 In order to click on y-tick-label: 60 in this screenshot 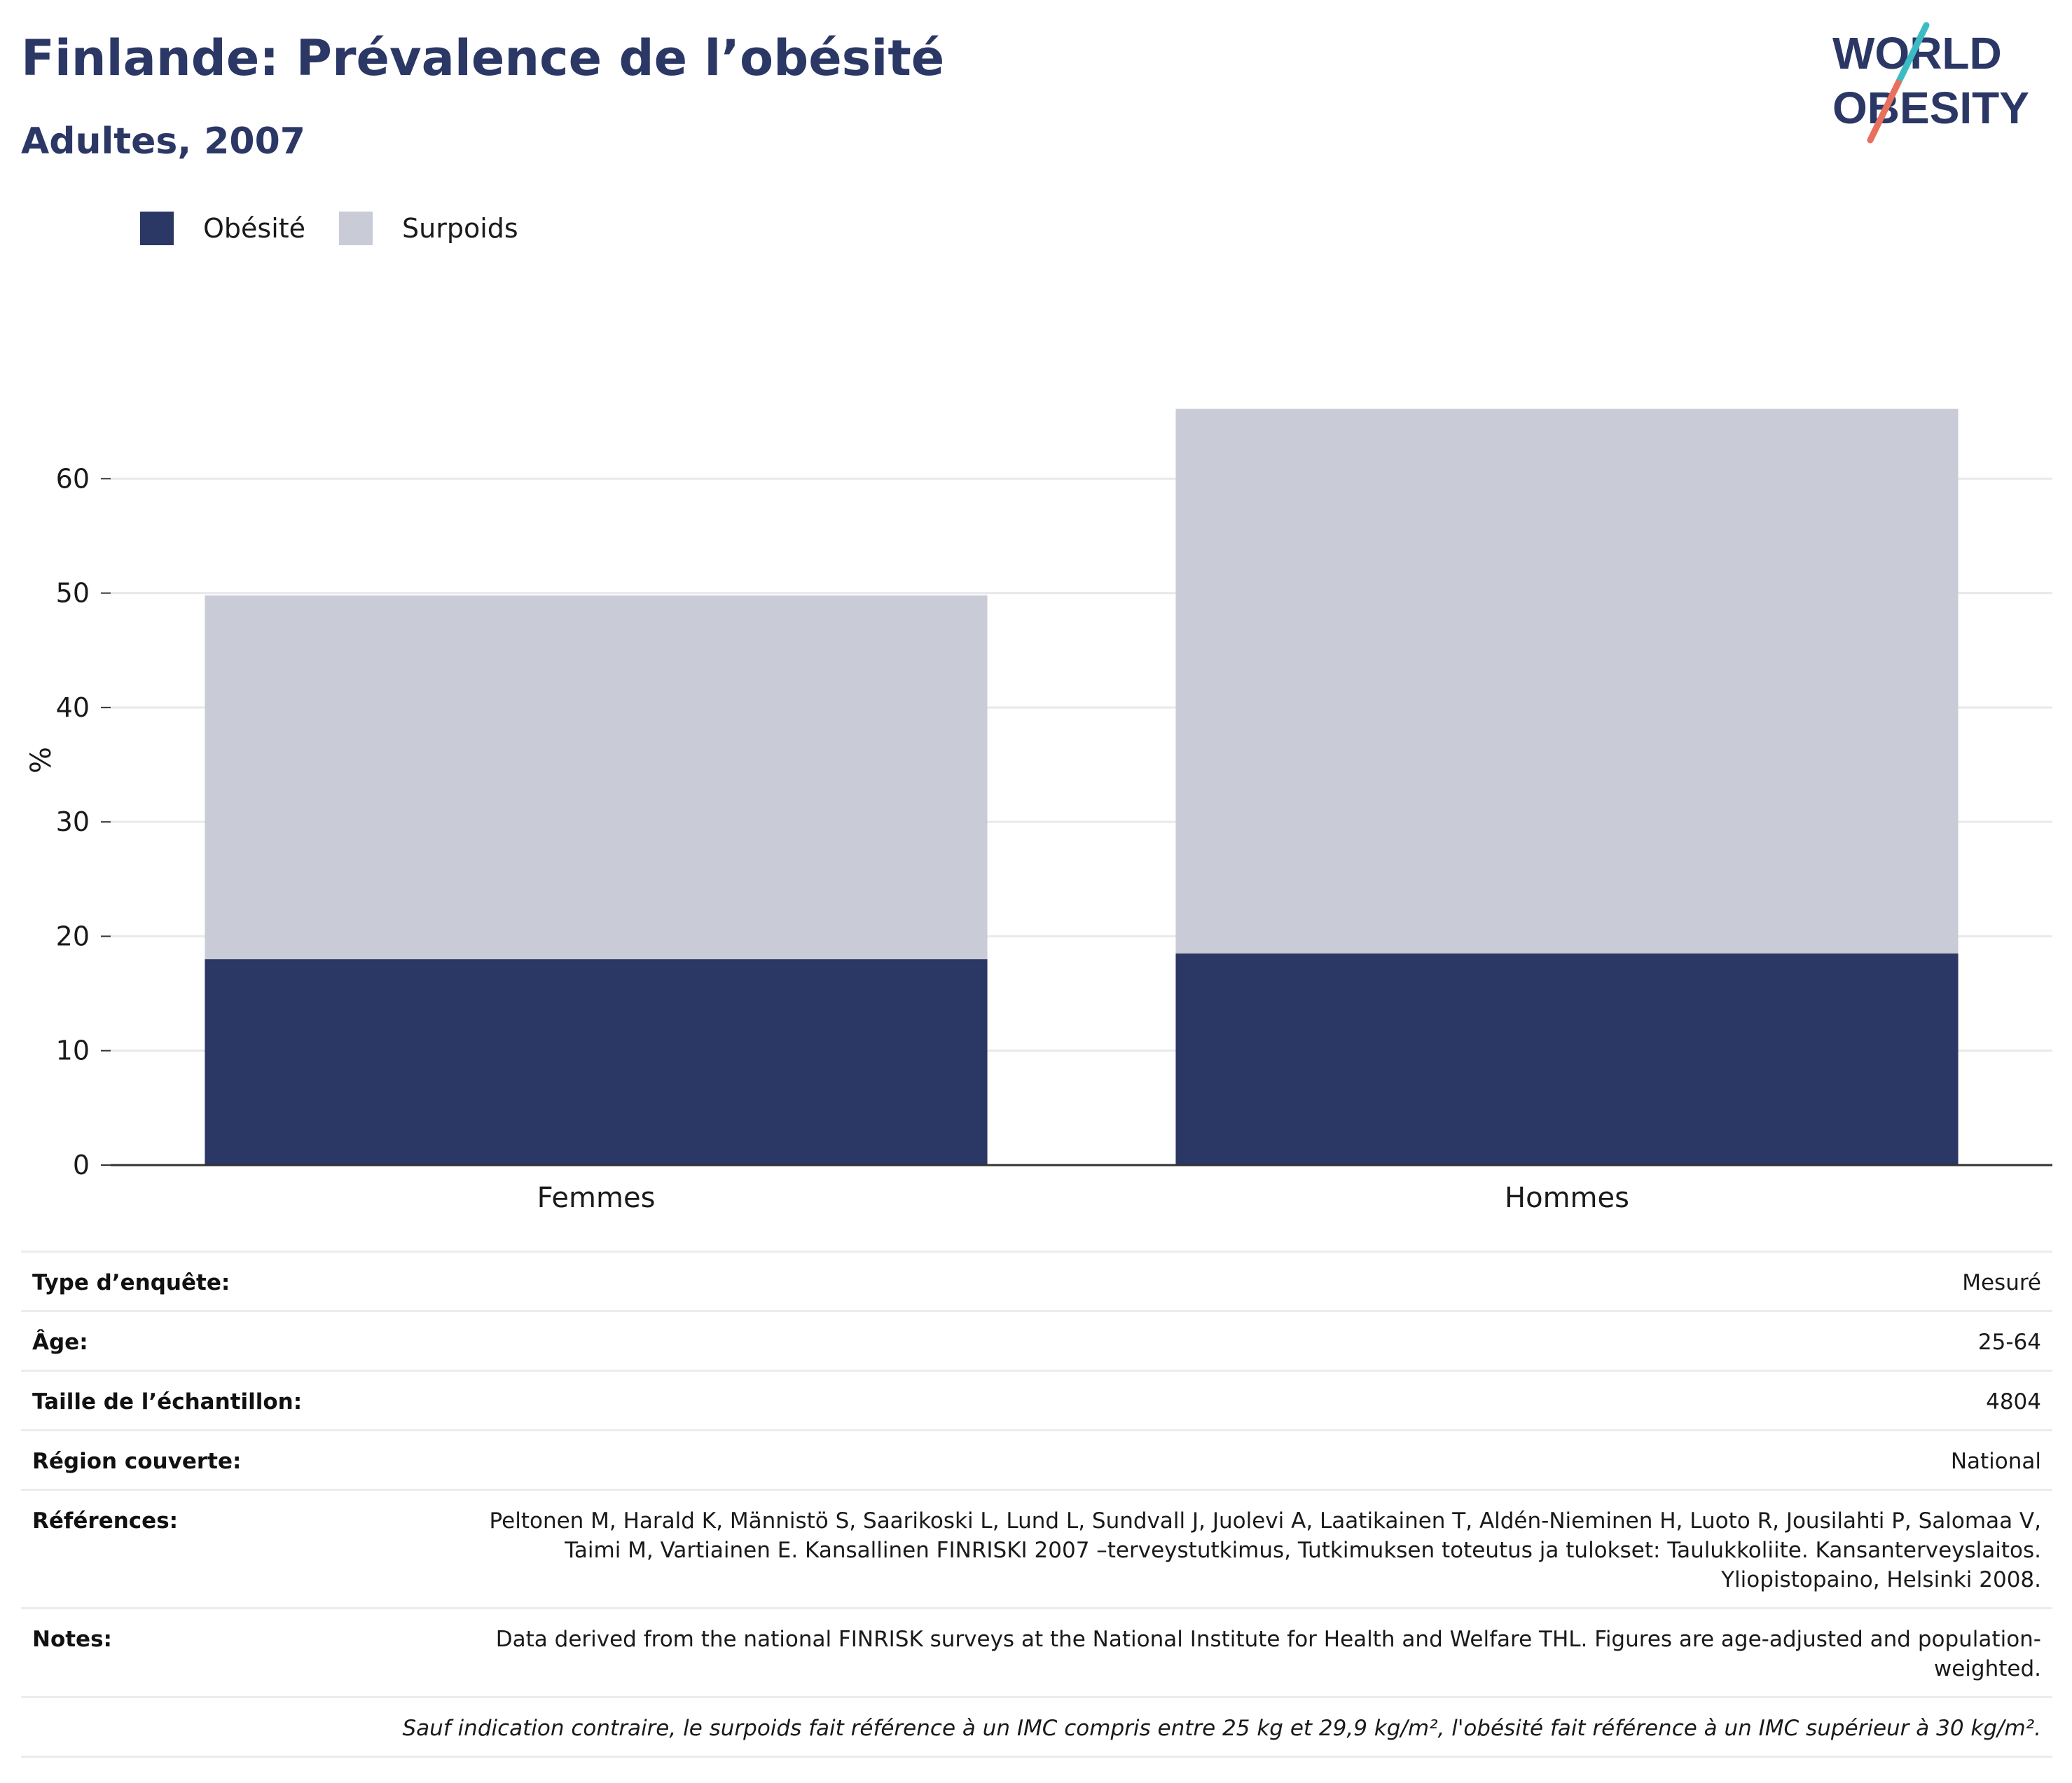, I will do `click(73, 478)`.